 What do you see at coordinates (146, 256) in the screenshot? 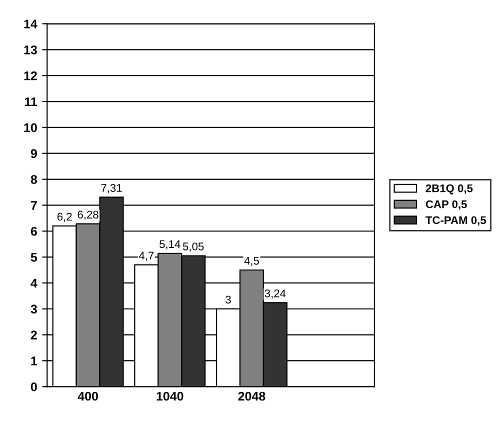
I see `data-label: 4,7` at bounding box center [146, 256].